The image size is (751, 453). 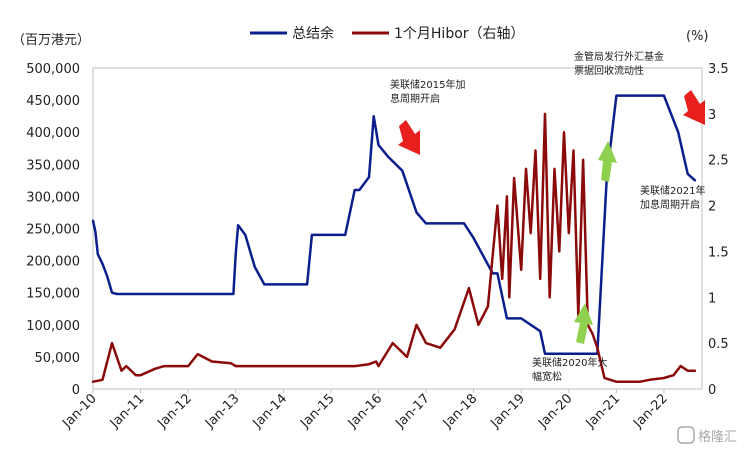 I want to click on legend: 总结余 1个月Hibor（右轴）, so click(x=387, y=33).